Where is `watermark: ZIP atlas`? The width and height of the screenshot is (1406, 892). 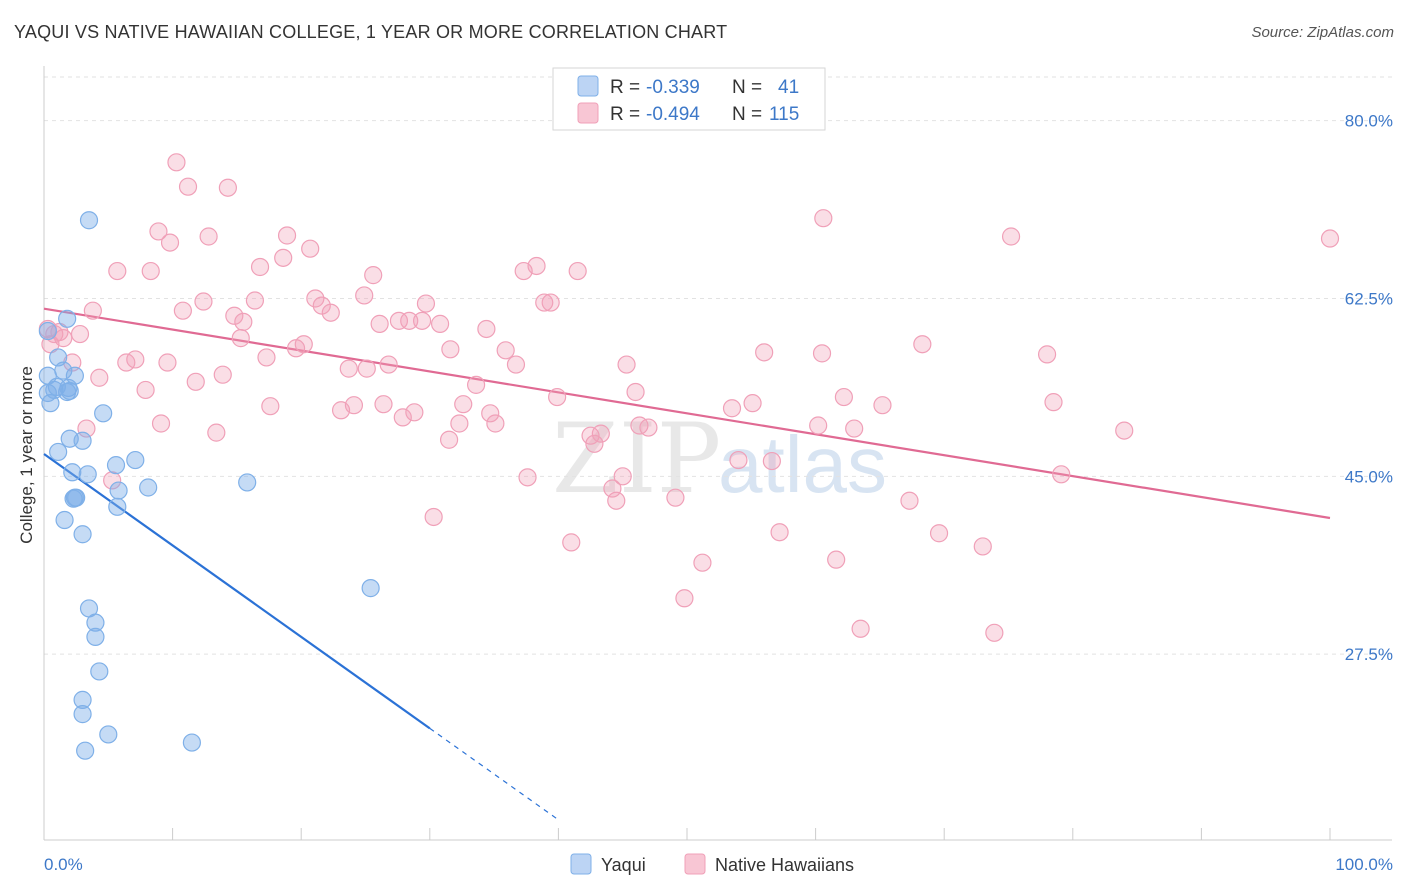
watermark: ZIP atlas is located at coordinates (719, 459).